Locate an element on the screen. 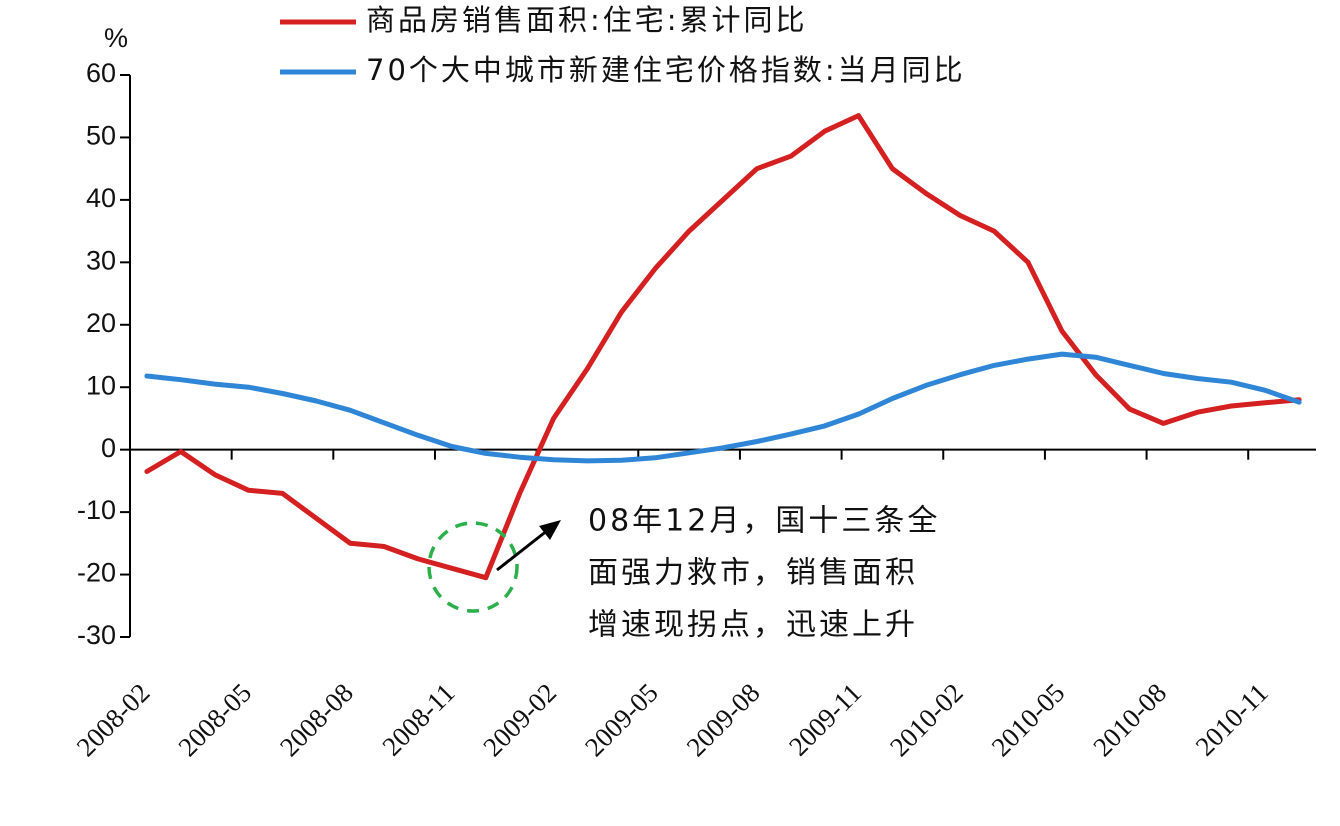 This screenshot has height=826, width=1340. x-tick-label: 2008-05 is located at coordinates (214, 719).